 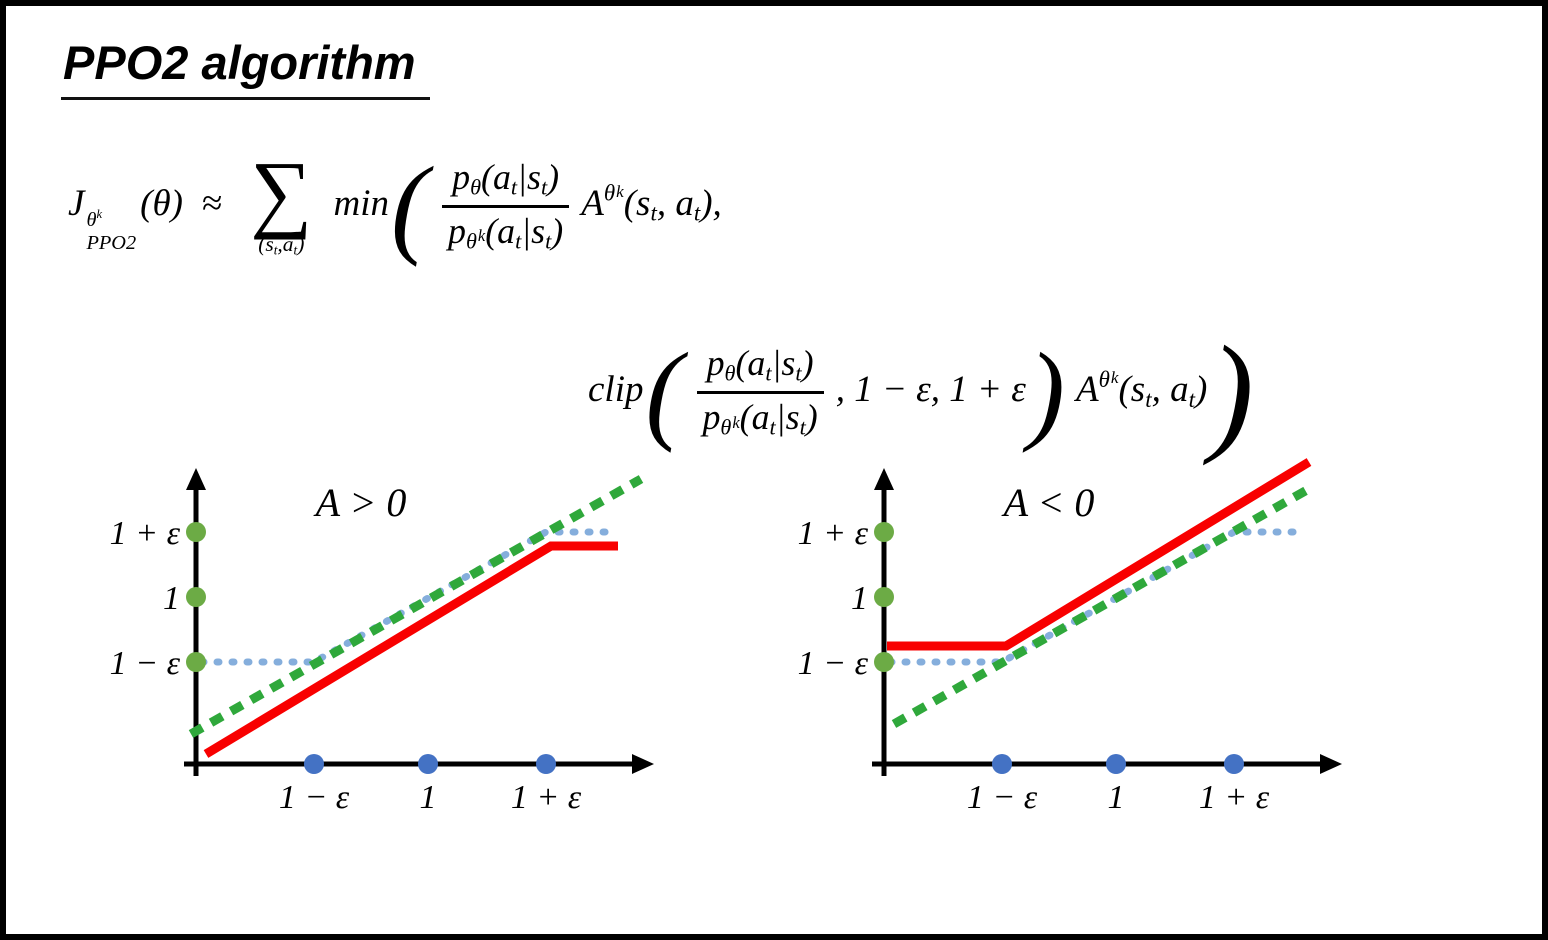 I want to click on formula-token: A, so click(x=1082, y=390).